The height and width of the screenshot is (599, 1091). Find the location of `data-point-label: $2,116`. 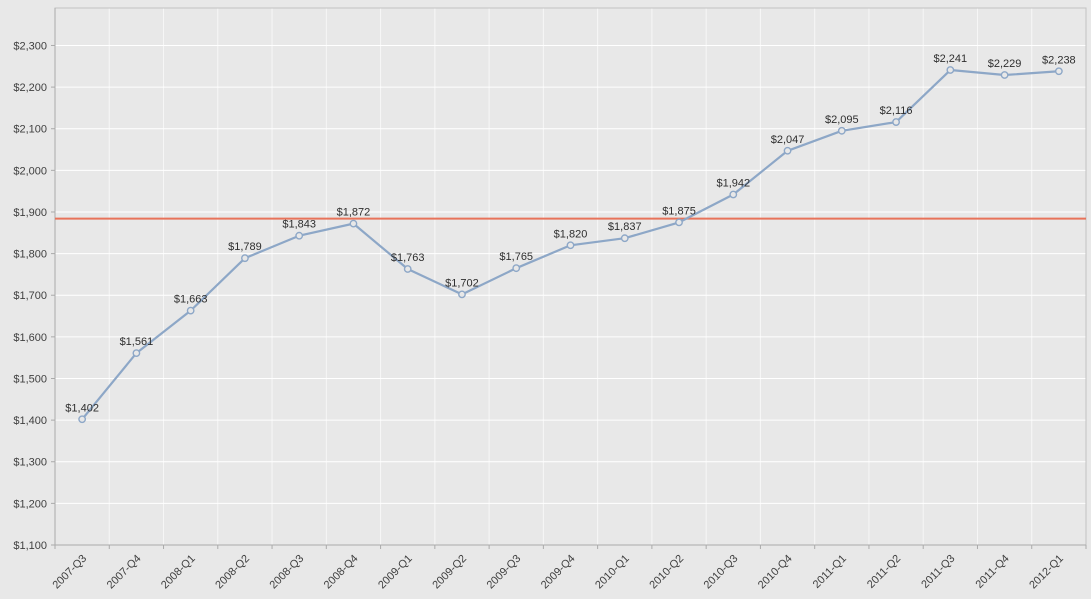

data-point-label: $2,116 is located at coordinates (896, 111).